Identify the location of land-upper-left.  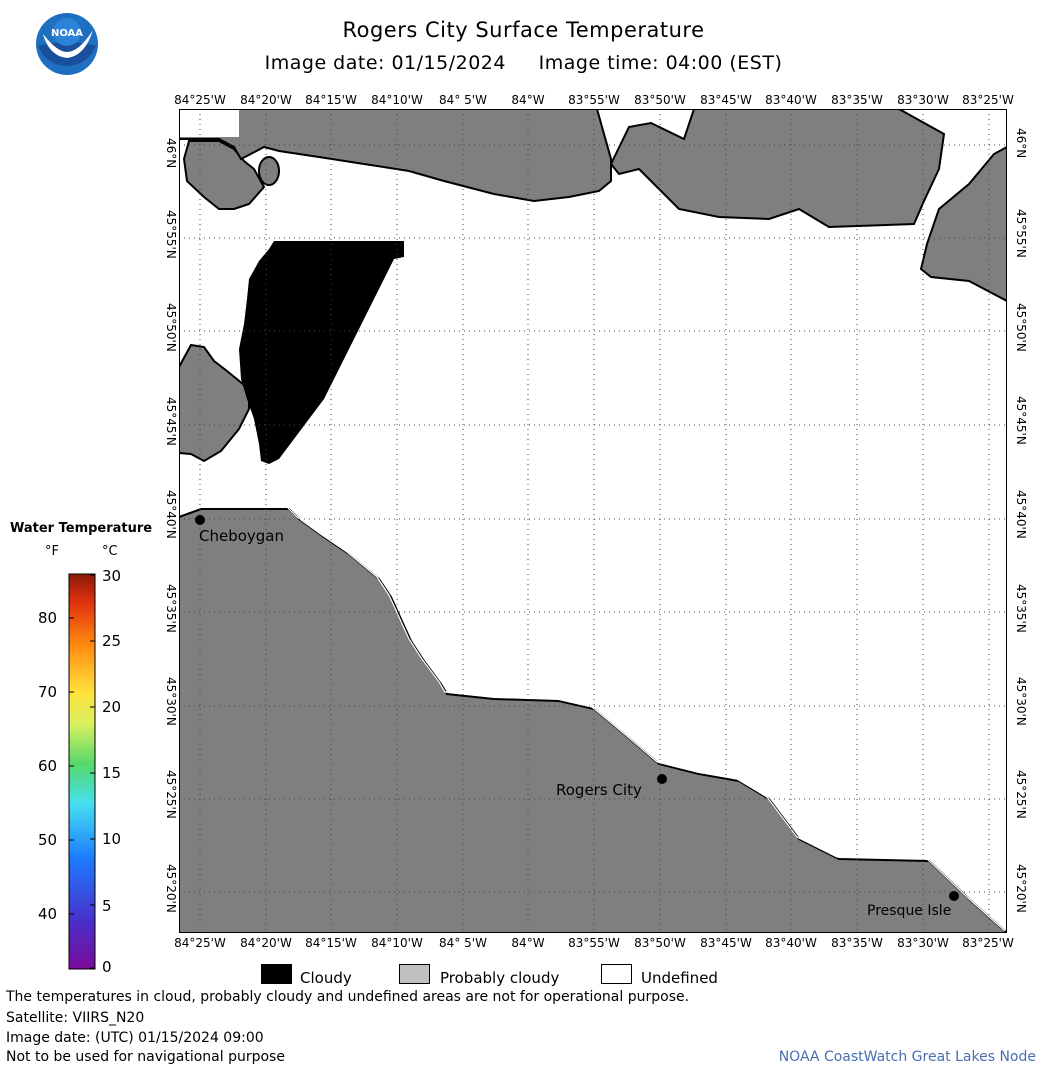
(224, 175).